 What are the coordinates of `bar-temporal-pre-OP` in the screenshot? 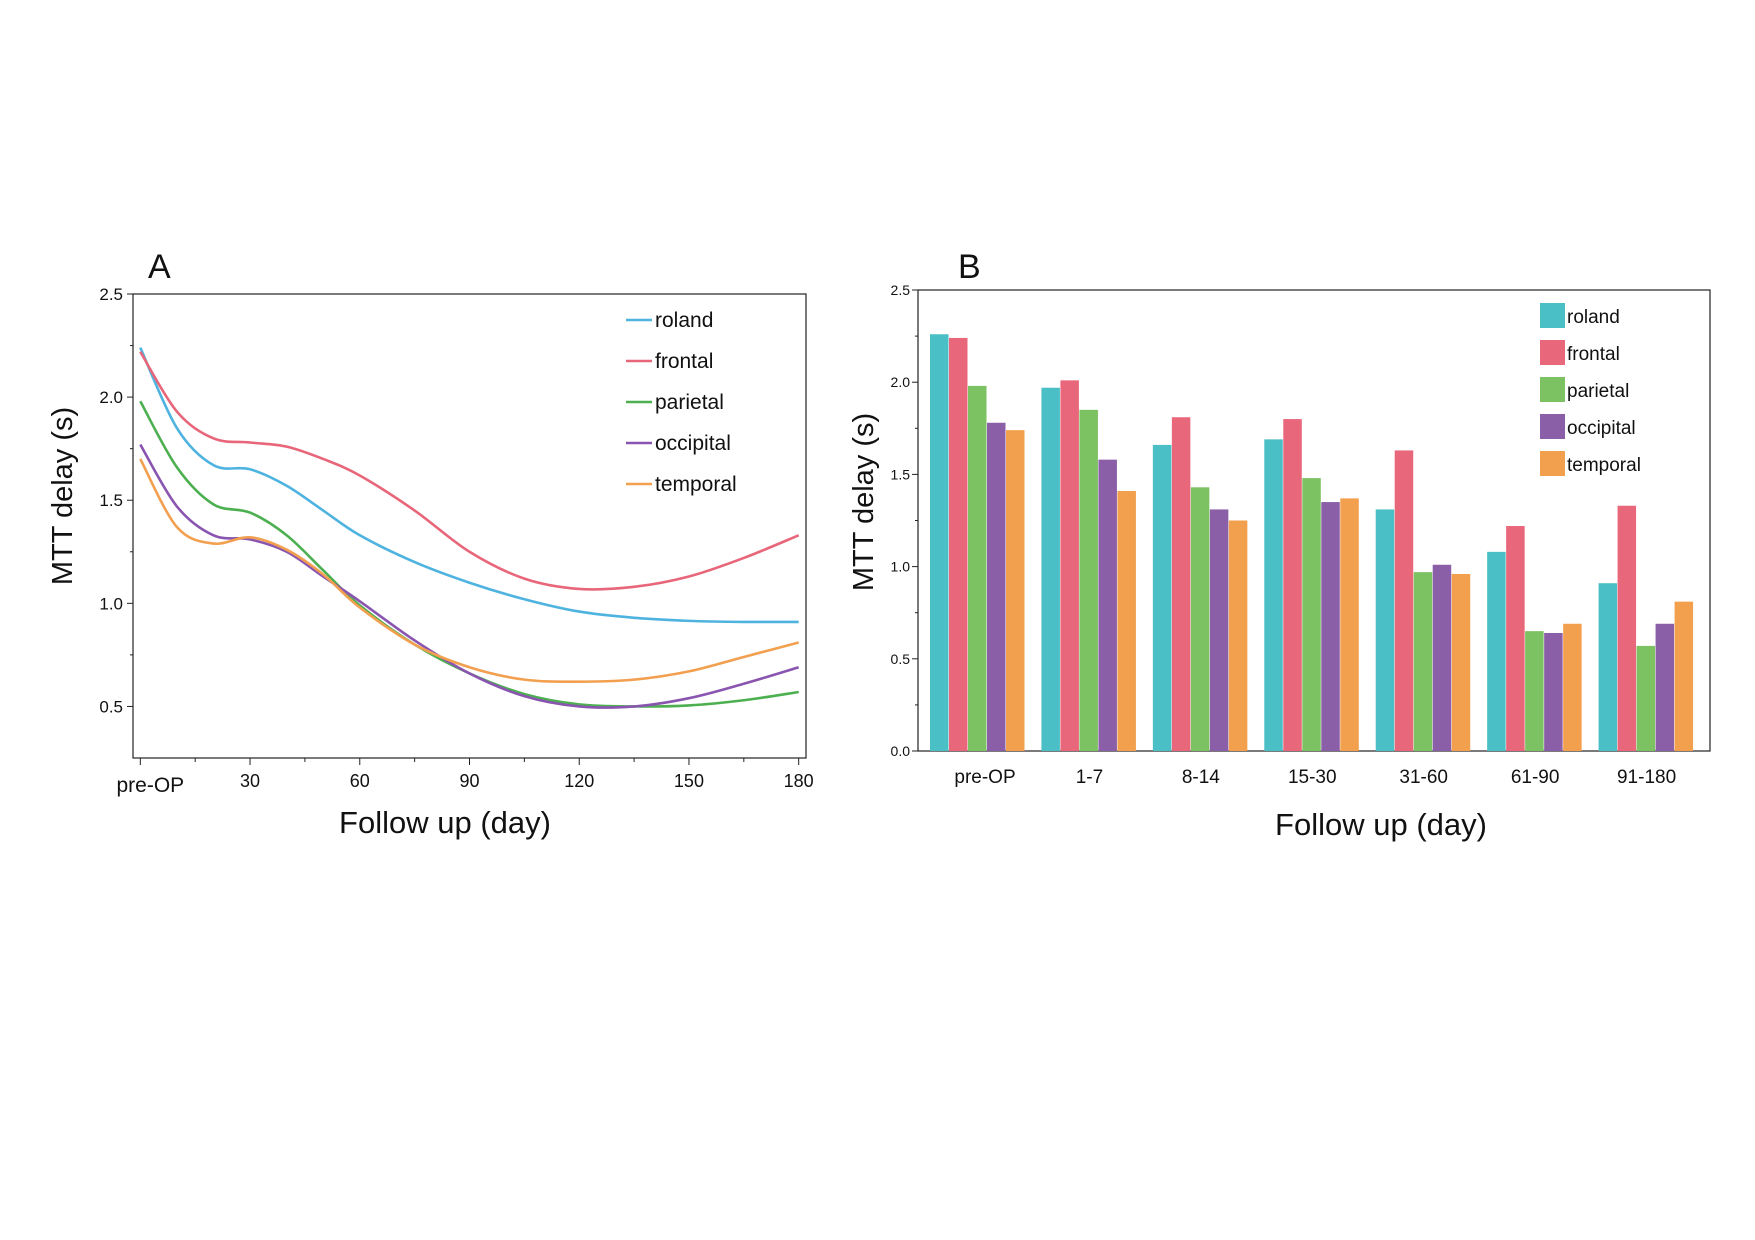 It's located at (1015, 590).